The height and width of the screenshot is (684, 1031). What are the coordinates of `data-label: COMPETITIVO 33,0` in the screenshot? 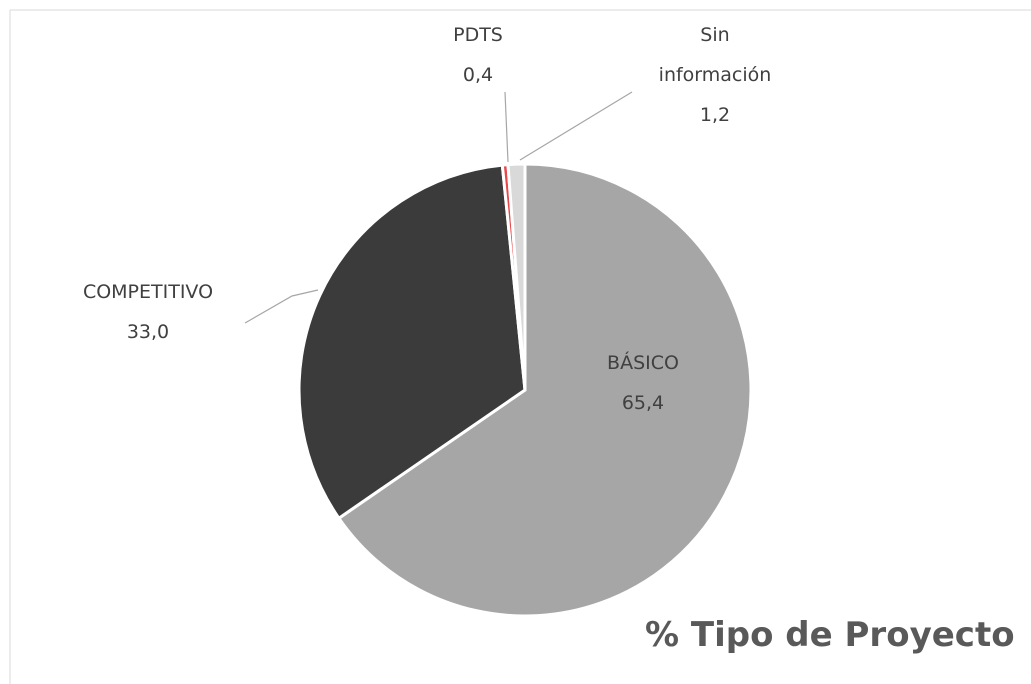 It's located at (148, 312).